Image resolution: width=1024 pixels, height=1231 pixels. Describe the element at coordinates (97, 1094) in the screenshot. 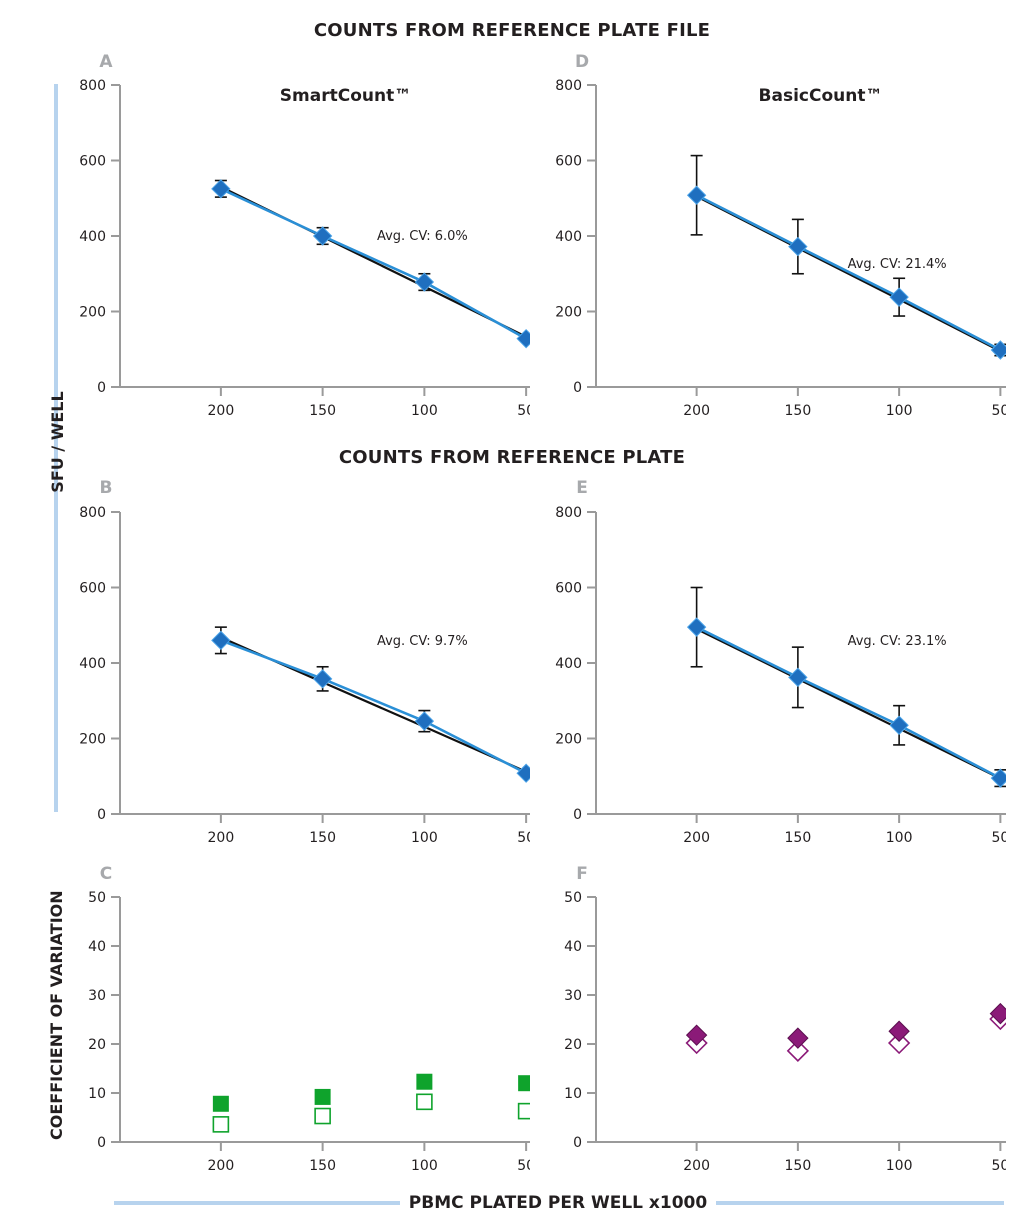

I see `y-tick-label-c: 10` at that location.